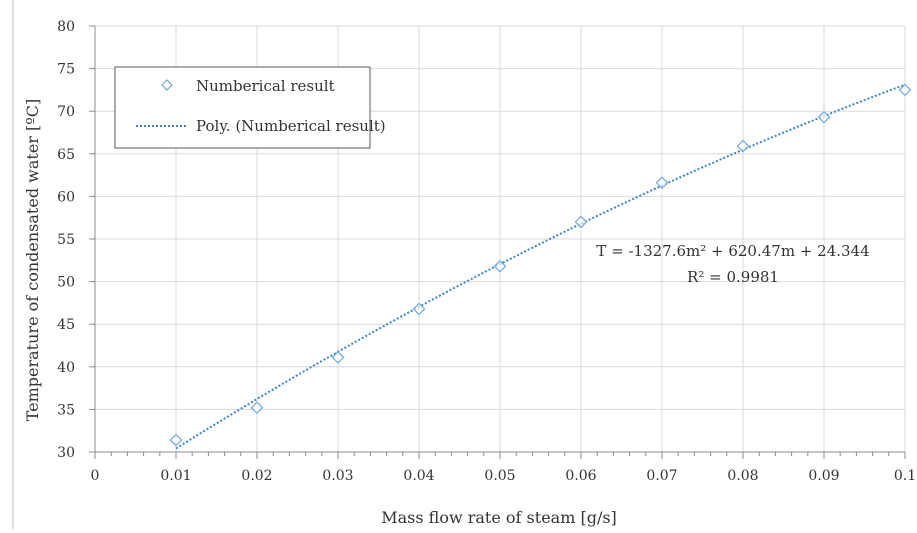 The width and height of the screenshot is (917, 533). I want to click on x-axis-title: Mass flow rate of steam [g/s], so click(499, 517).